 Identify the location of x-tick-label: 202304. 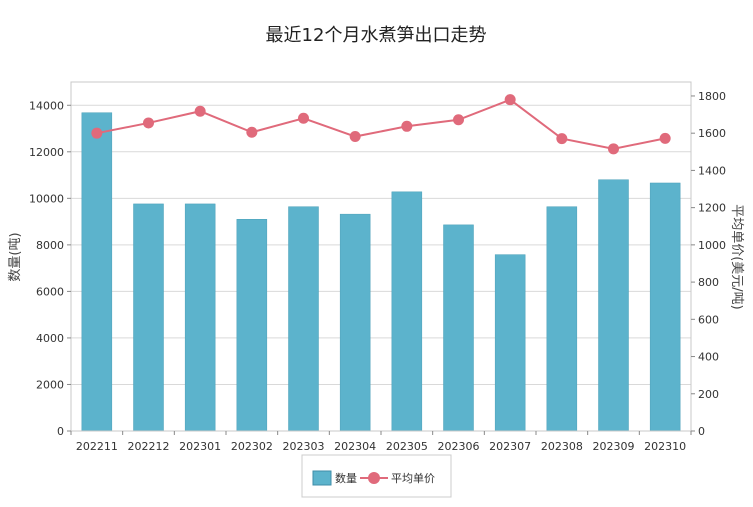
(355, 446).